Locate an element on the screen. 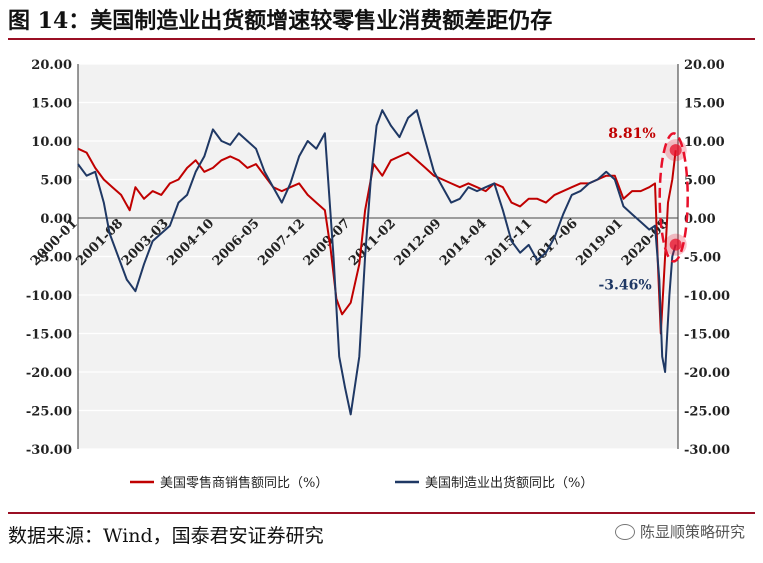 The height and width of the screenshot is (563, 763). y-tick-label: 20.00 is located at coordinates (51, 65).